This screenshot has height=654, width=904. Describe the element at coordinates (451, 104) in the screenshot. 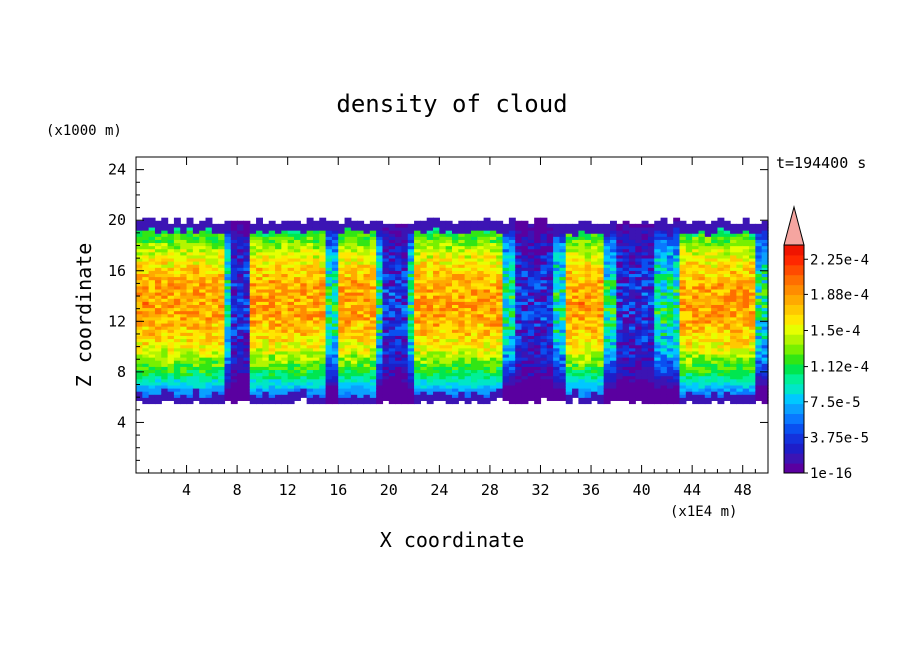

I see `chart-title: density of cloud` at that location.